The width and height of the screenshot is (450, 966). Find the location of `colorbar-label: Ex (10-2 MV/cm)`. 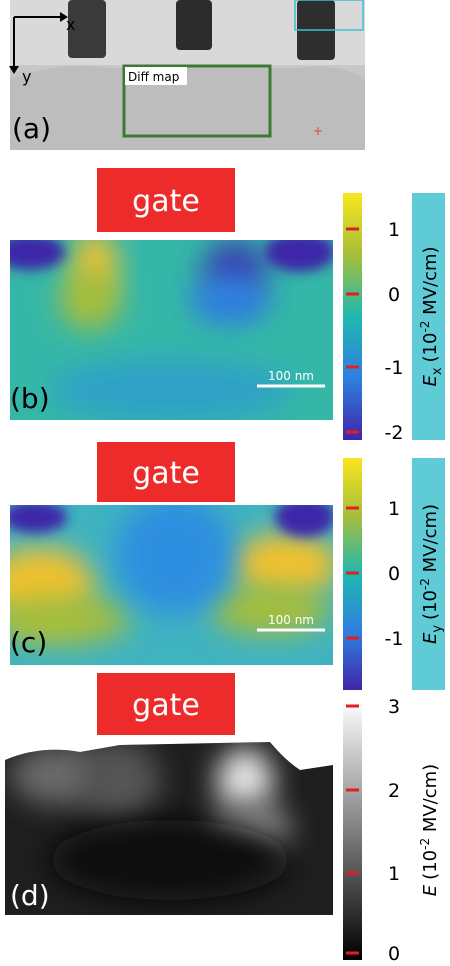

colorbar-label: Ex (10-2 MV/cm) is located at coordinates (431, 316).